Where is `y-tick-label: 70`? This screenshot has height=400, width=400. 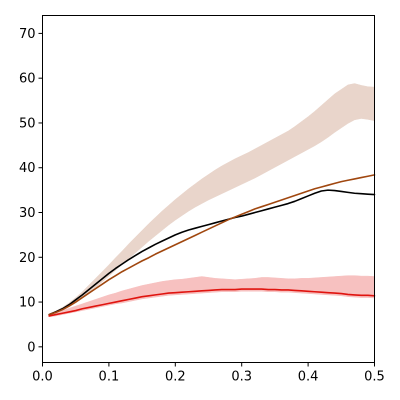 y-tick-label: 70 is located at coordinates (27, 34).